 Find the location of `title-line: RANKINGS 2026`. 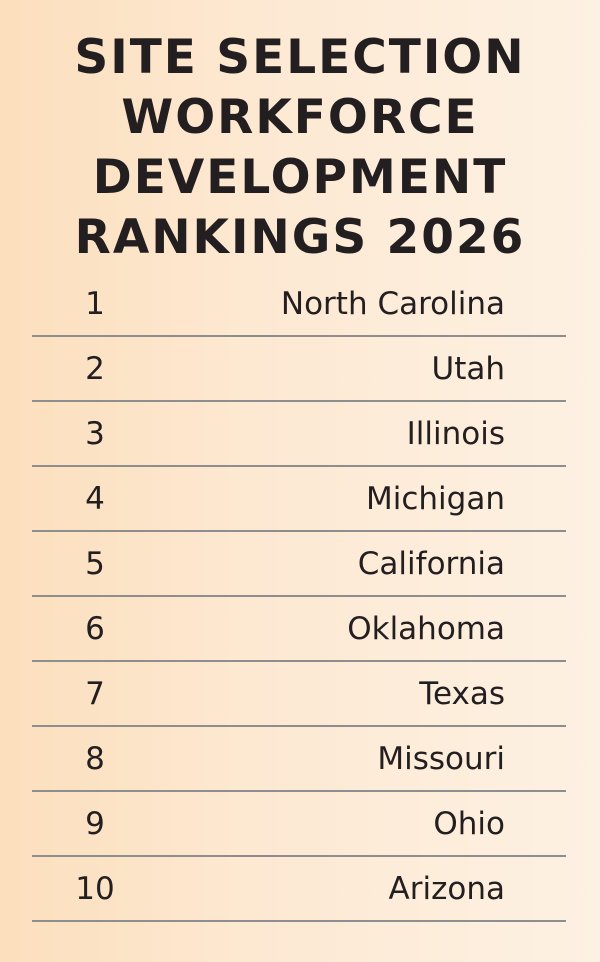

title-line: RANKINGS 2026 is located at coordinates (300, 237).